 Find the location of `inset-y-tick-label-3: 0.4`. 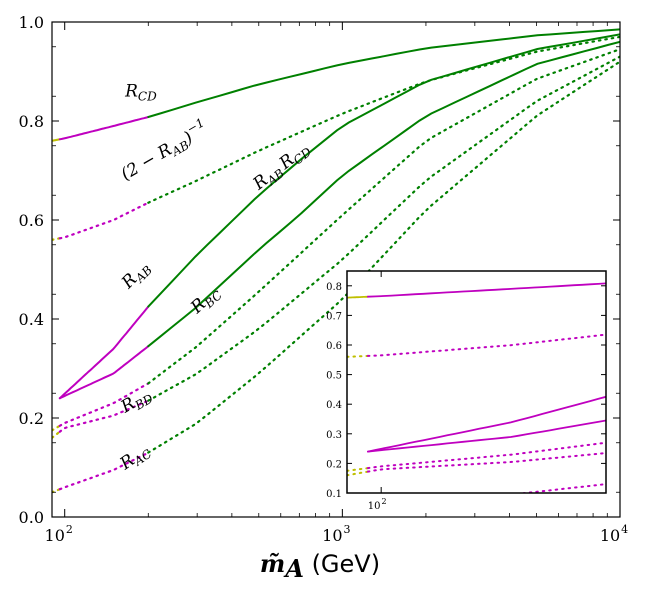

inset-y-tick-label-3: 0.4 is located at coordinates (334, 405).